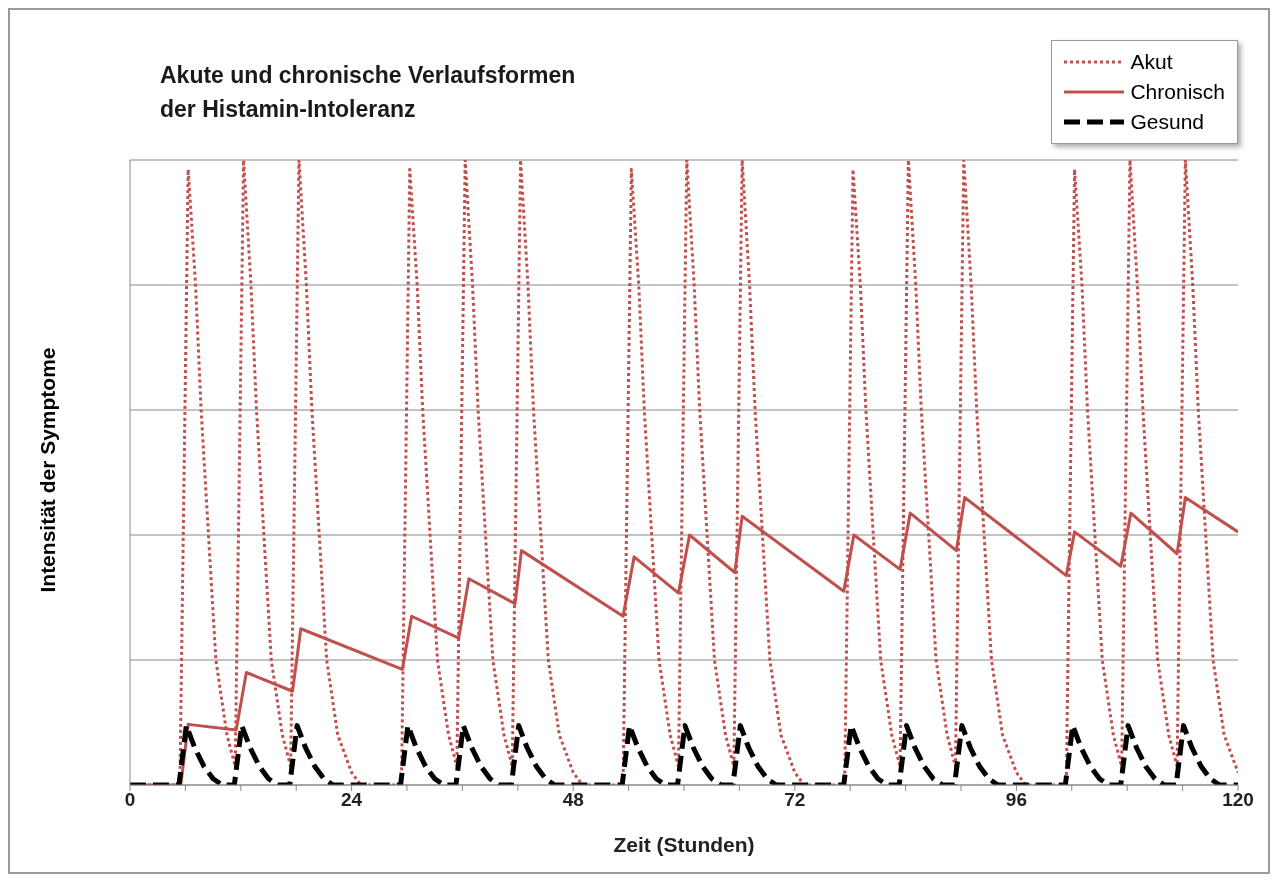 The height and width of the screenshot is (888, 1282). Describe the element at coordinates (795, 800) in the screenshot. I see `x-tick-label: 72` at that location.